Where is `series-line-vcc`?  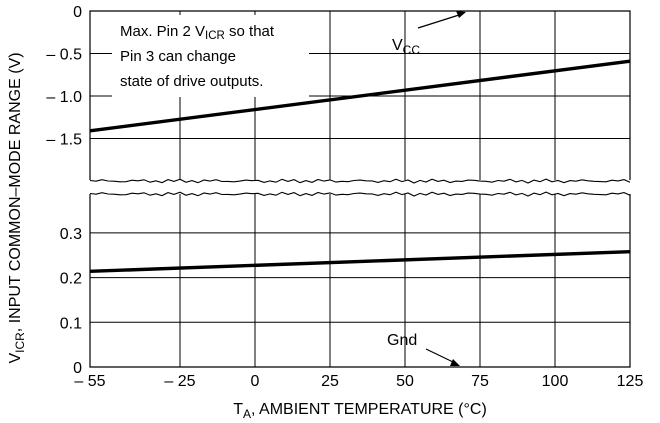
series-line-vcc is located at coordinates (360, 96).